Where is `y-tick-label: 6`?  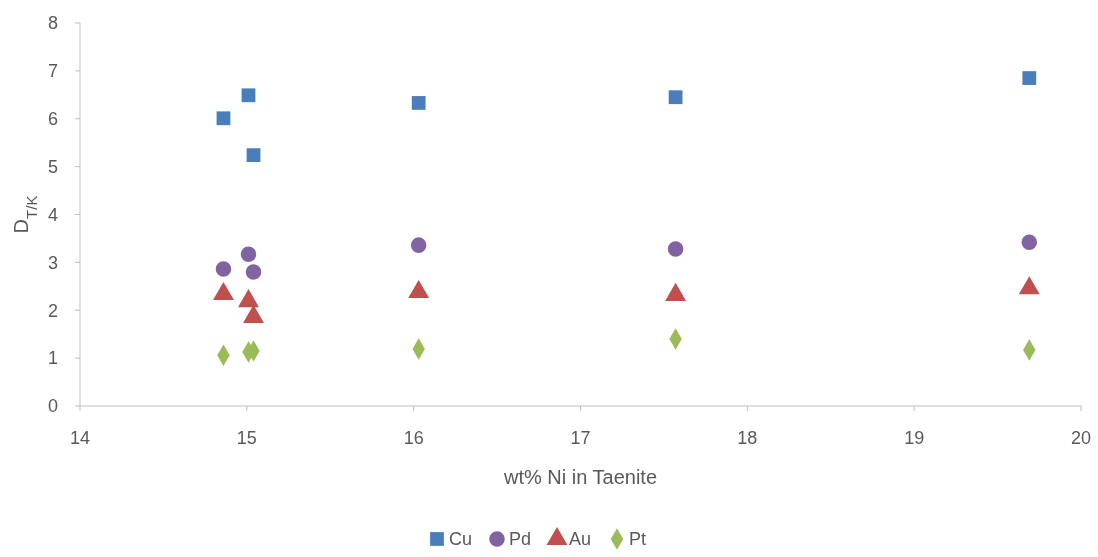
y-tick-label: 6 is located at coordinates (52, 119).